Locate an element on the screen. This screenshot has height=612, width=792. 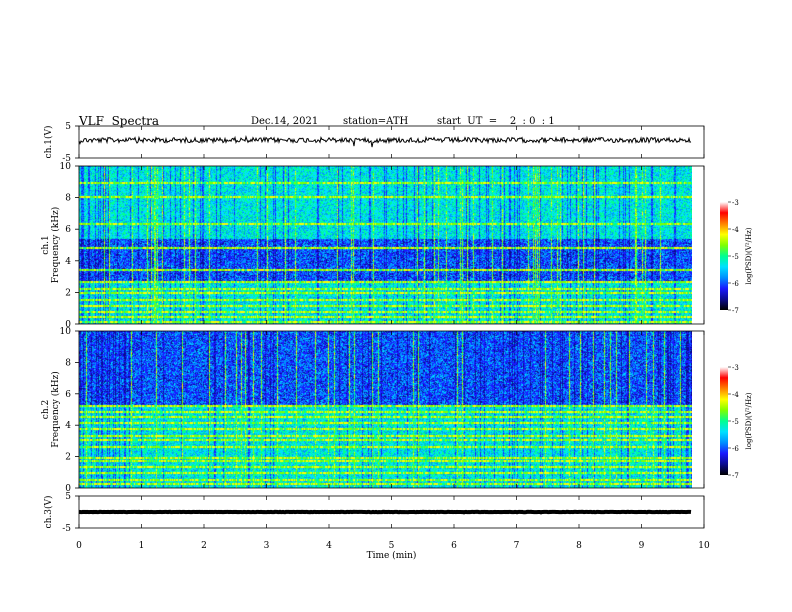
x-tick-label: 5 is located at coordinates (392, 546).